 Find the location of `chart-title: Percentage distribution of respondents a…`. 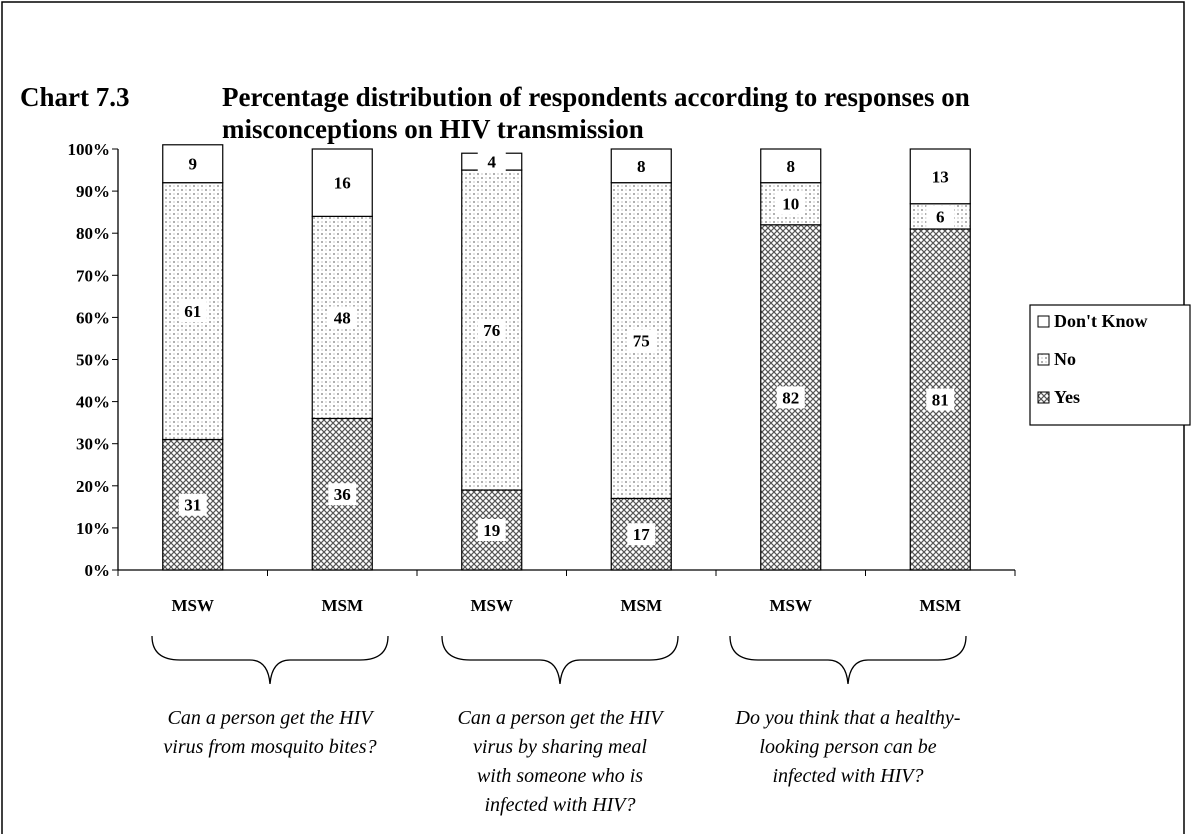

chart-title: Percentage distribution of respondents a… is located at coordinates (596, 97).